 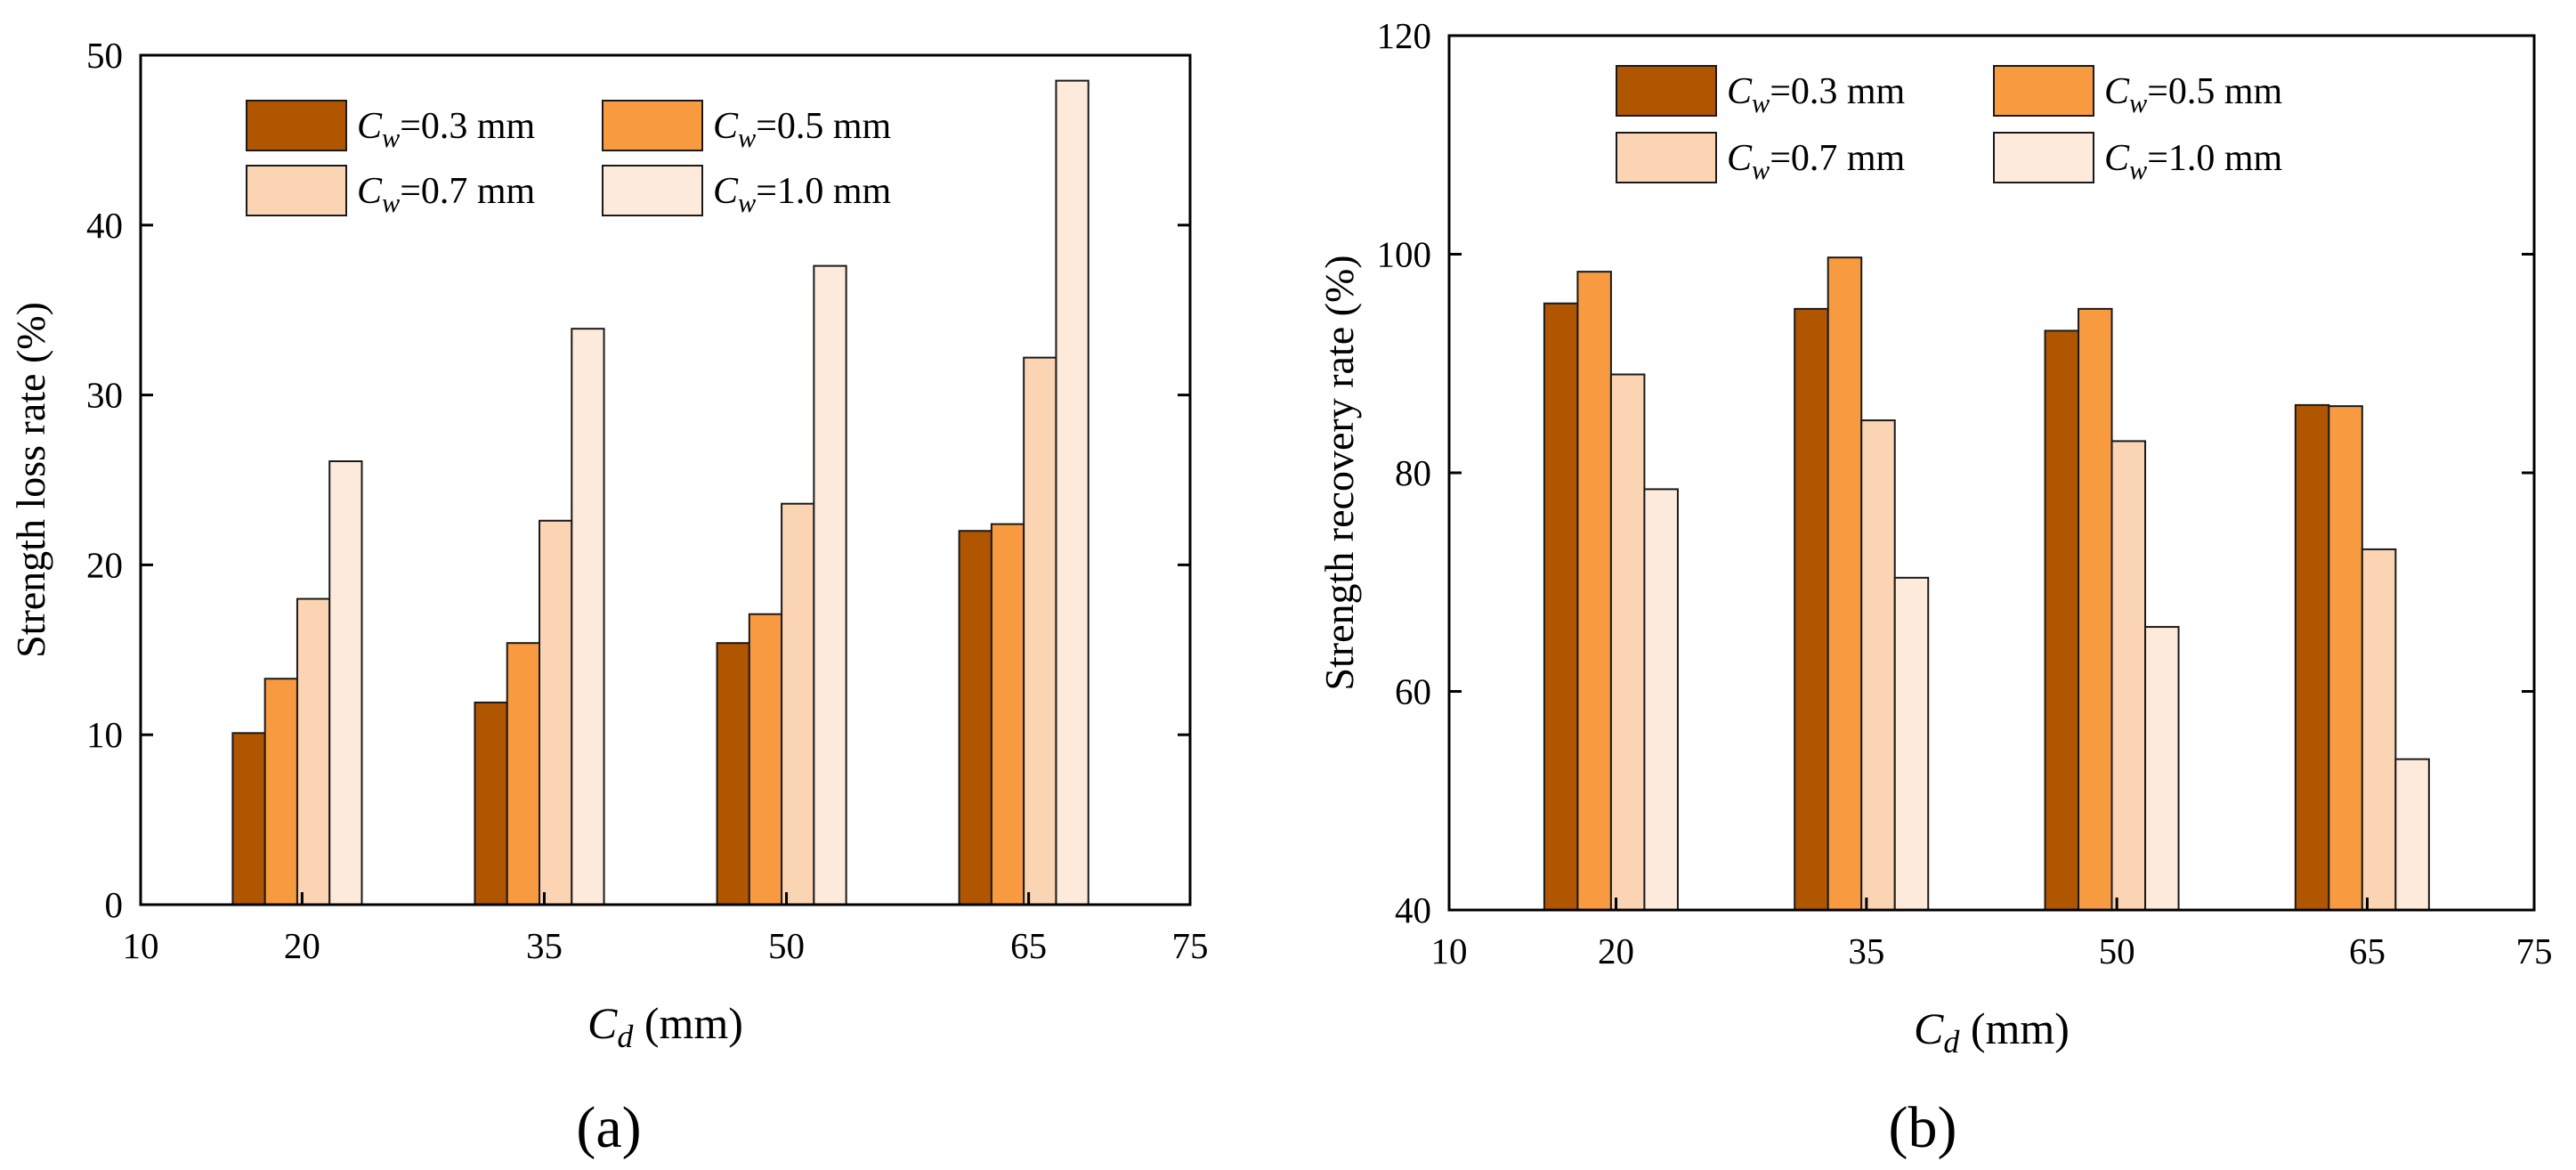 What do you see at coordinates (1405, 255) in the screenshot?
I see `y-tick-label: 100` at bounding box center [1405, 255].